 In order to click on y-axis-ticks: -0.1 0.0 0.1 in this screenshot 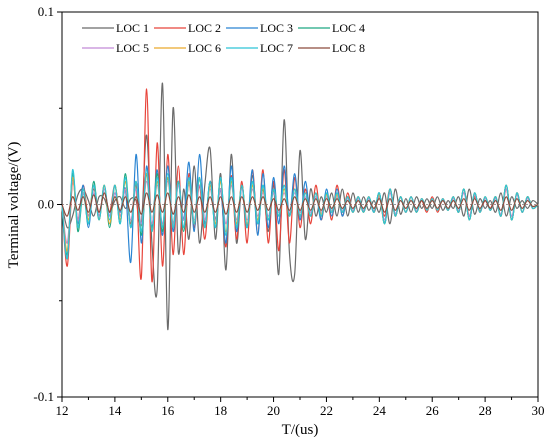, I will do `click(47, 204)`.